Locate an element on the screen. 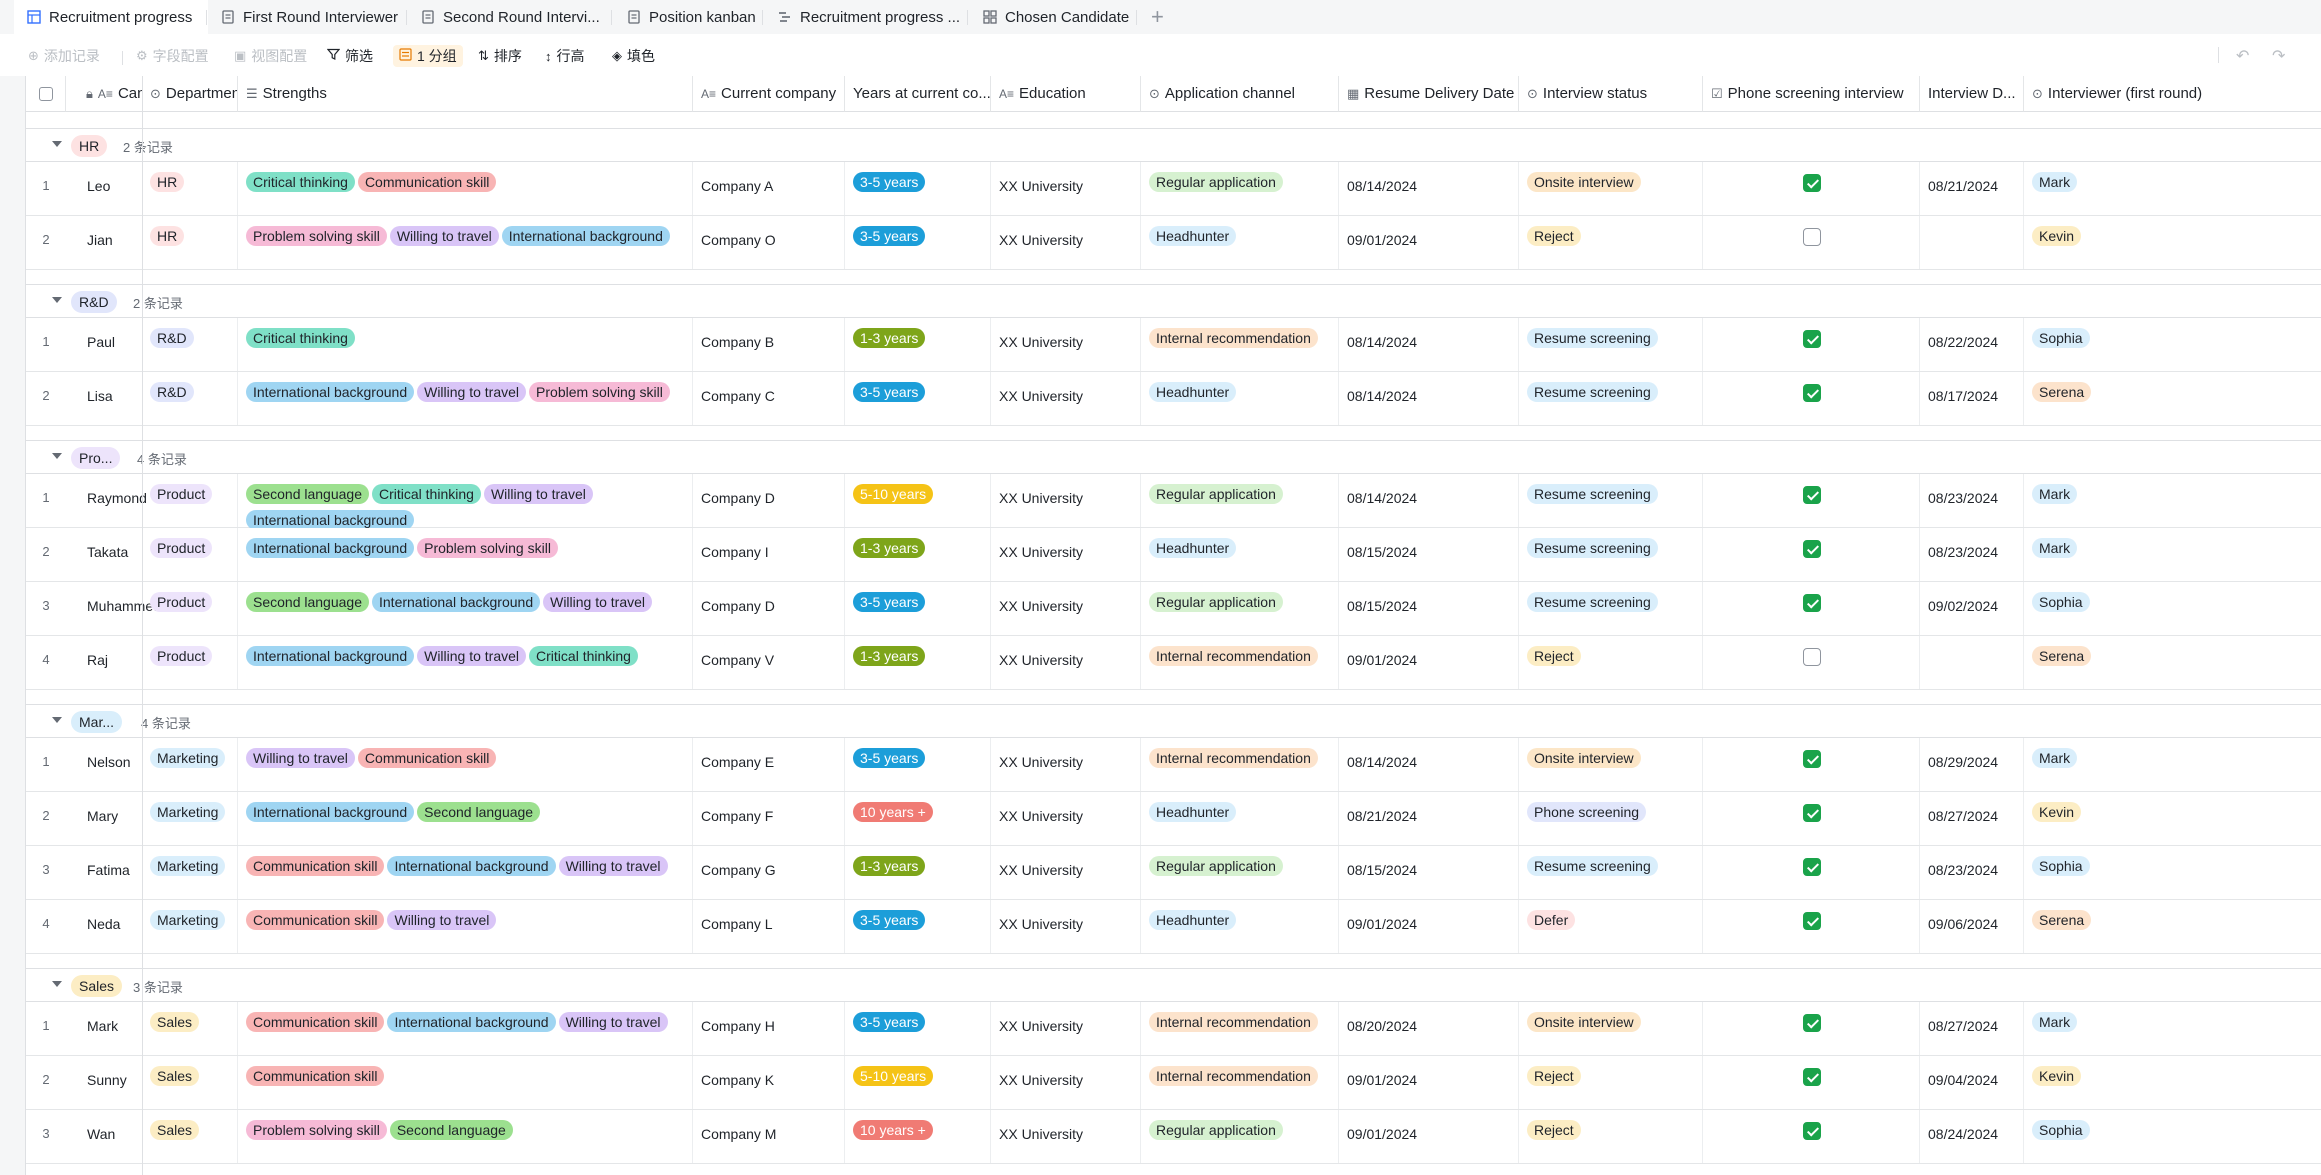 The width and height of the screenshot is (2321, 1175). cell-interviewer: Sophia is located at coordinates (2172, 1136).